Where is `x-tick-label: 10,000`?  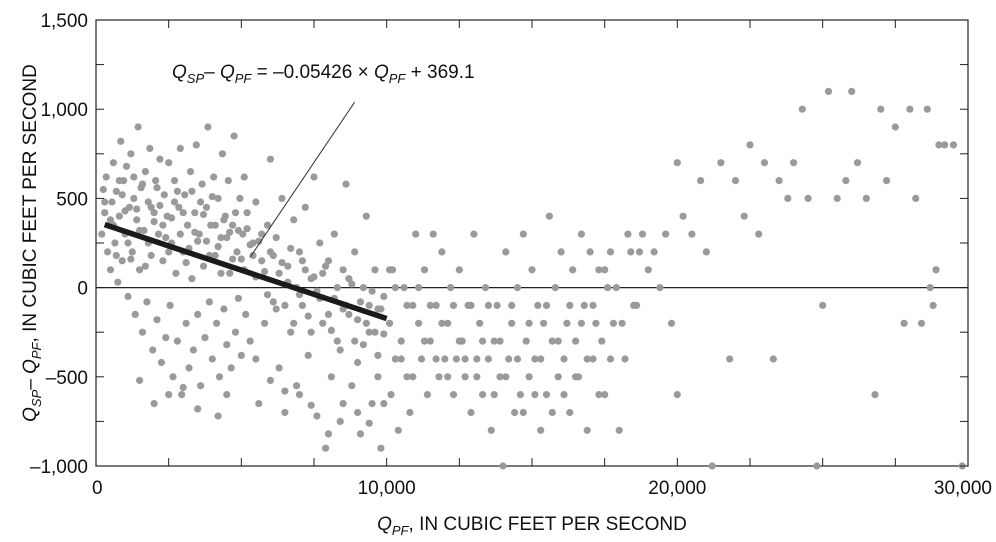 x-tick-label: 10,000 is located at coordinates (387, 488).